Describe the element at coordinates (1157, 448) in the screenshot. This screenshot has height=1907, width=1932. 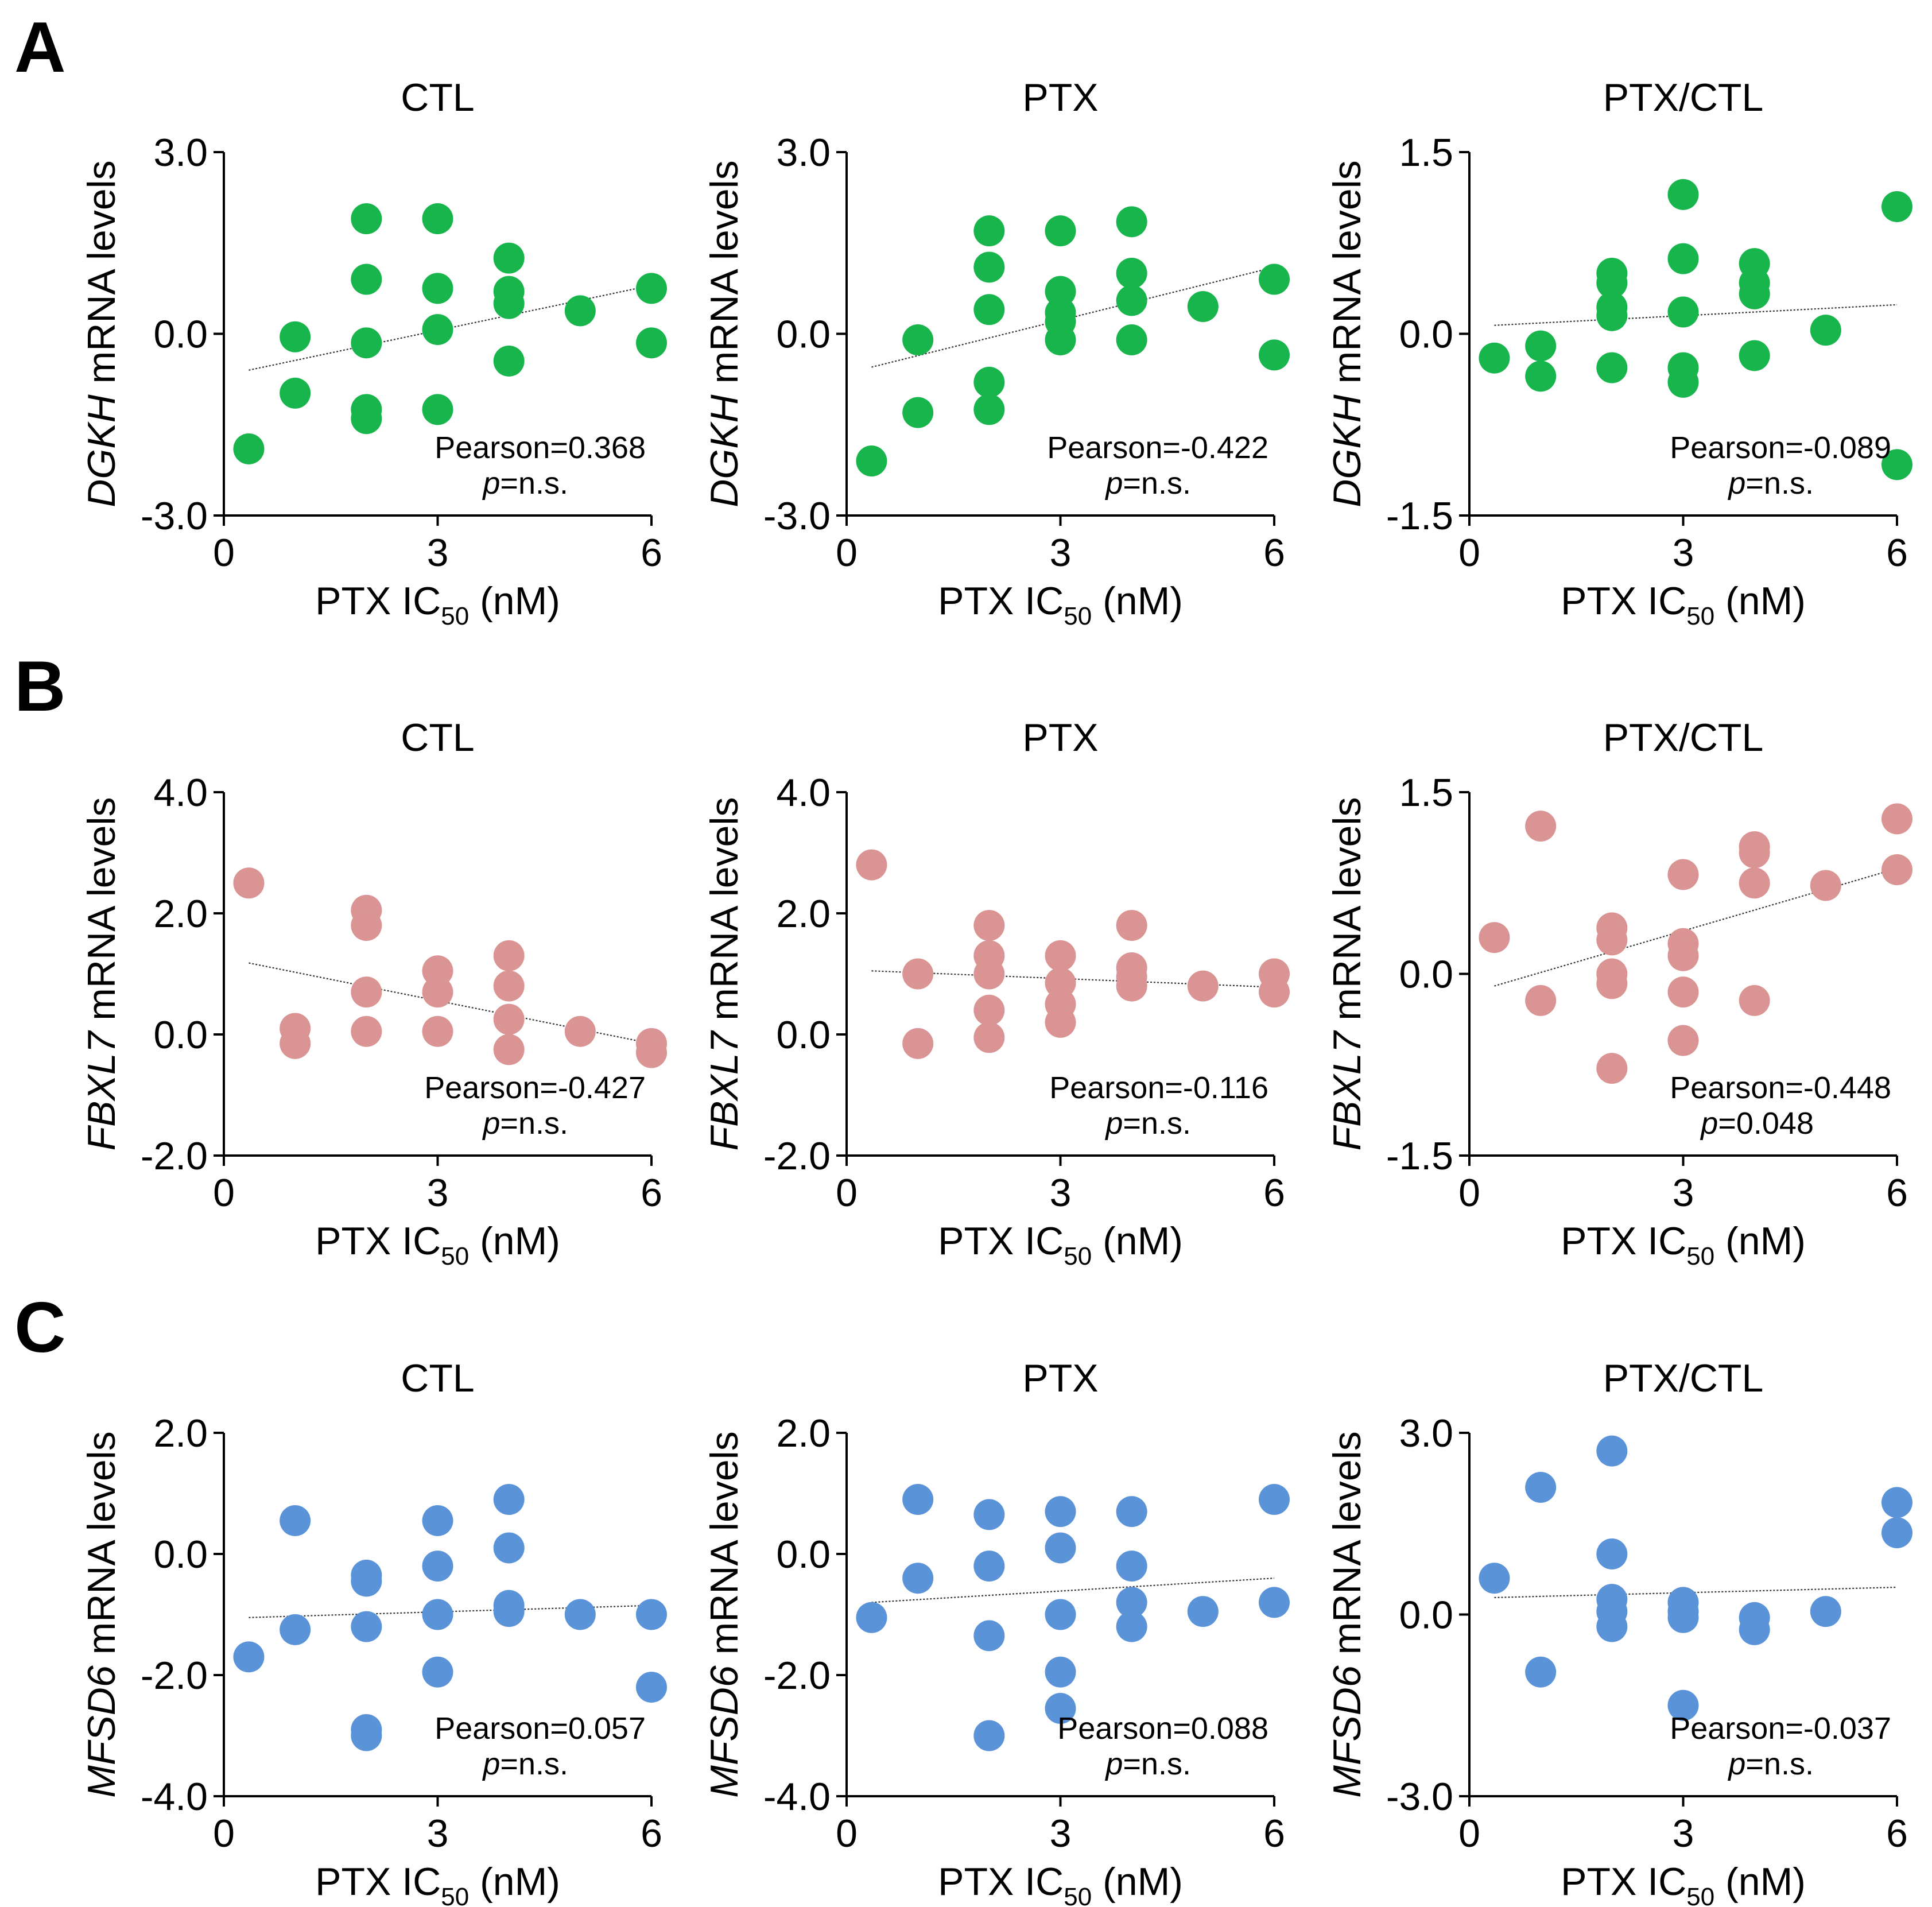
I see `pearson-label: Pearson=-0.422` at that location.